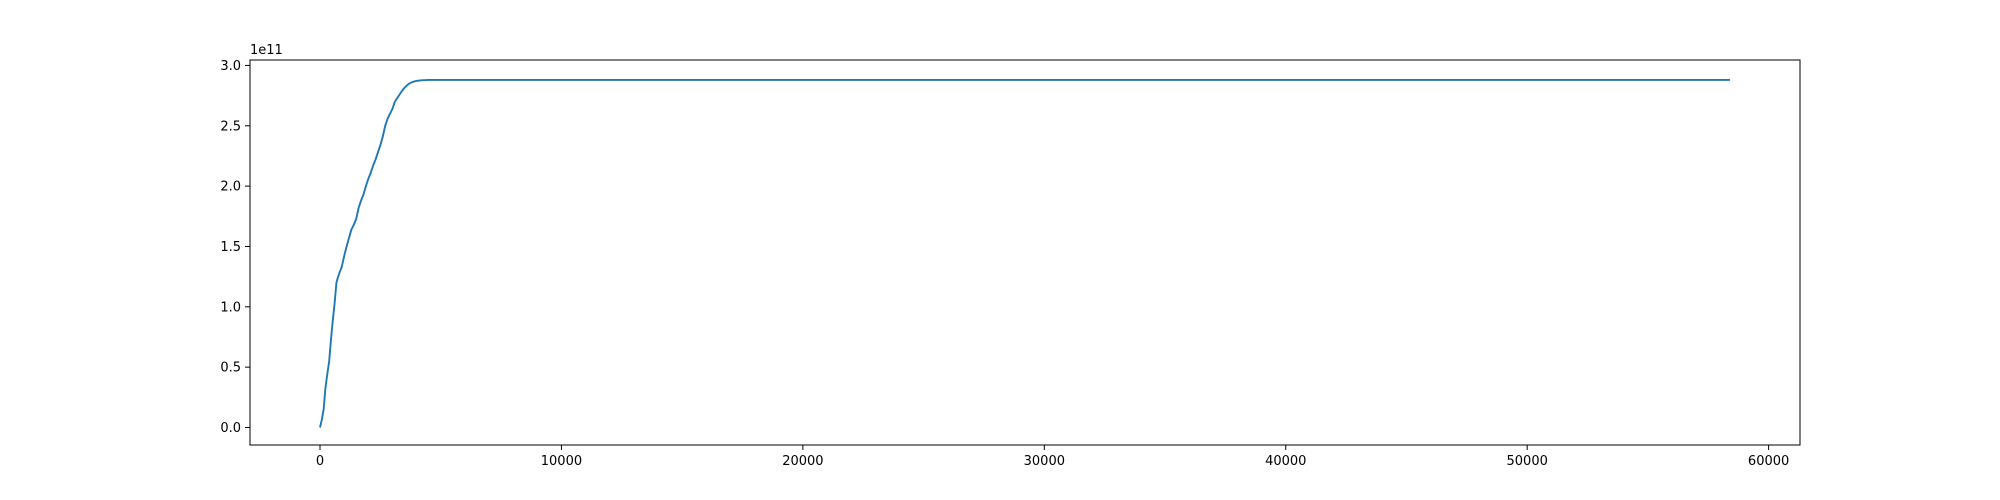  What do you see at coordinates (1768, 461) in the screenshot?
I see `x-tick-label: 60000` at bounding box center [1768, 461].